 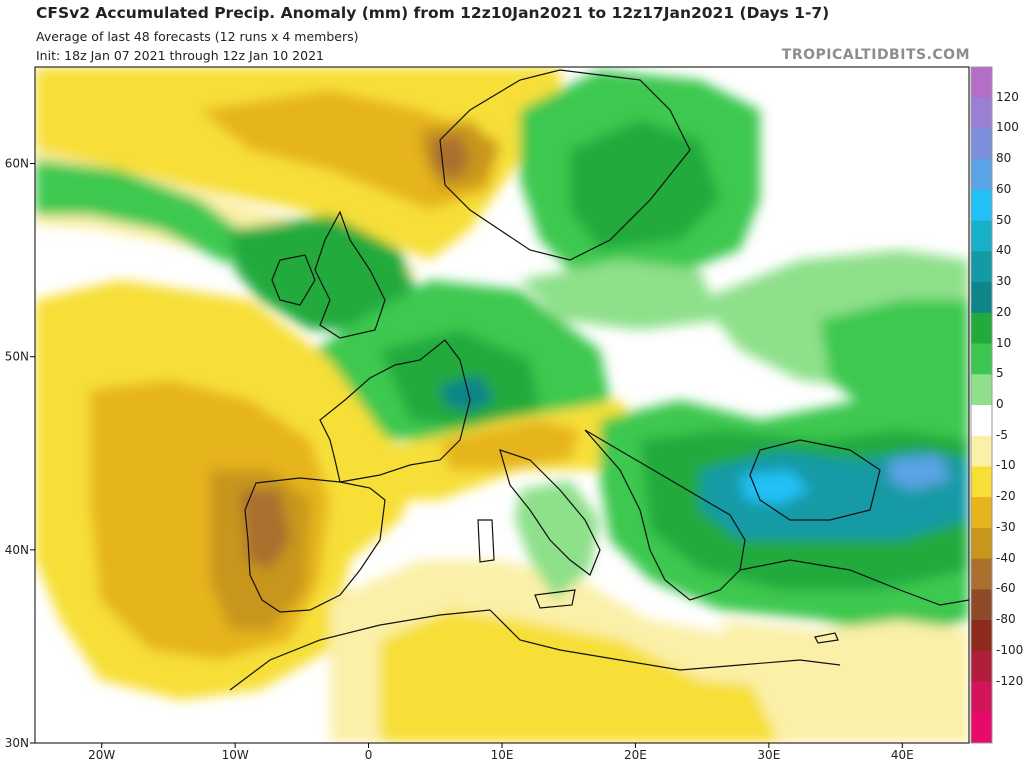 I want to click on colorbar-level-label: -20, so click(x=1006, y=496).